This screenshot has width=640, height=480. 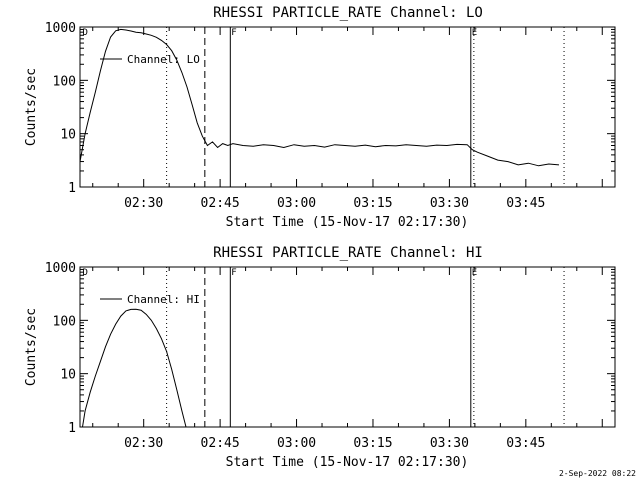 What do you see at coordinates (348, 253) in the screenshot?
I see `chart-title: RHESSI PARTICLE_RATE Channel: HI` at bounding box center [348, 253].